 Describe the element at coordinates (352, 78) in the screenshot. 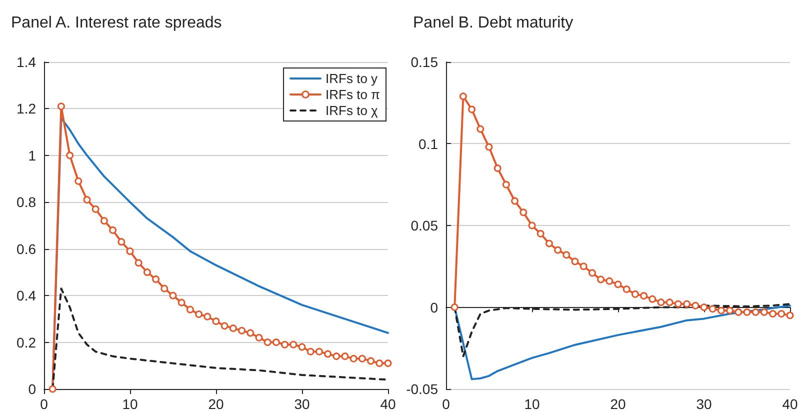

I see `legend-label: IRFs to y` at that location.